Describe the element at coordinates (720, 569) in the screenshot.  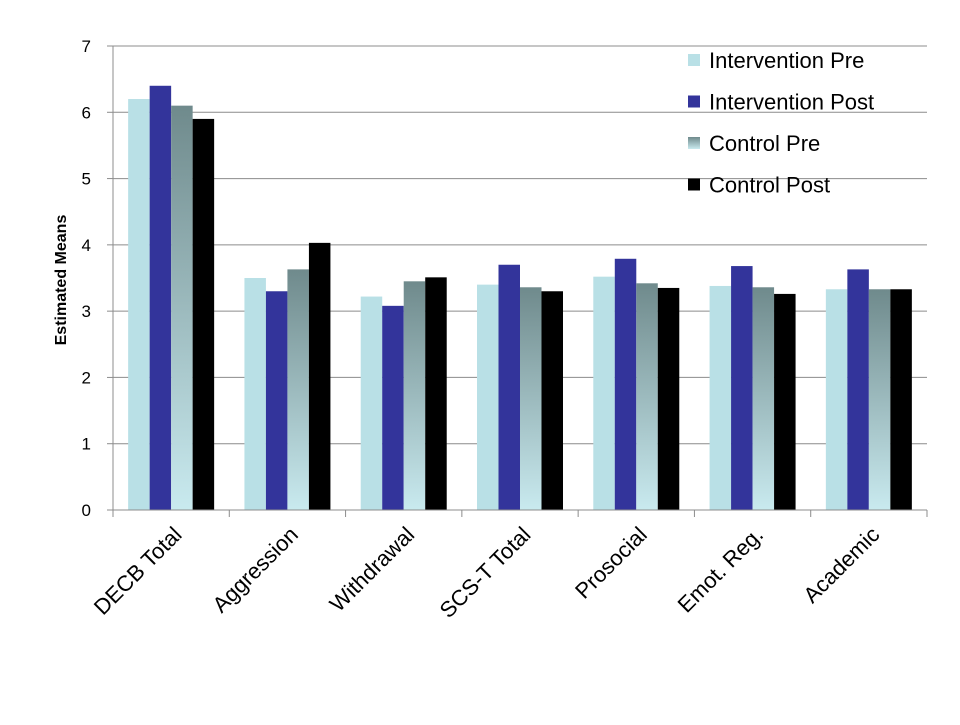
I see `x-tick-label: Emot. Reg.` at that location.